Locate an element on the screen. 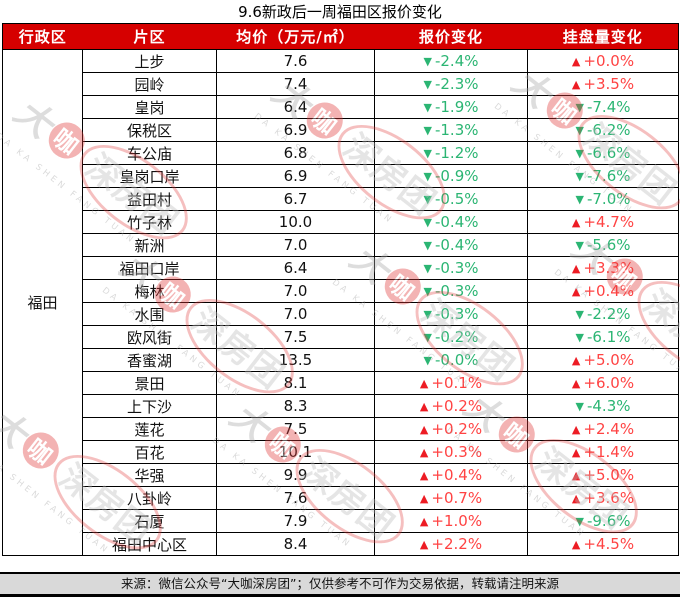  area-cell: 益田村 is located at coordinates (149, 199).